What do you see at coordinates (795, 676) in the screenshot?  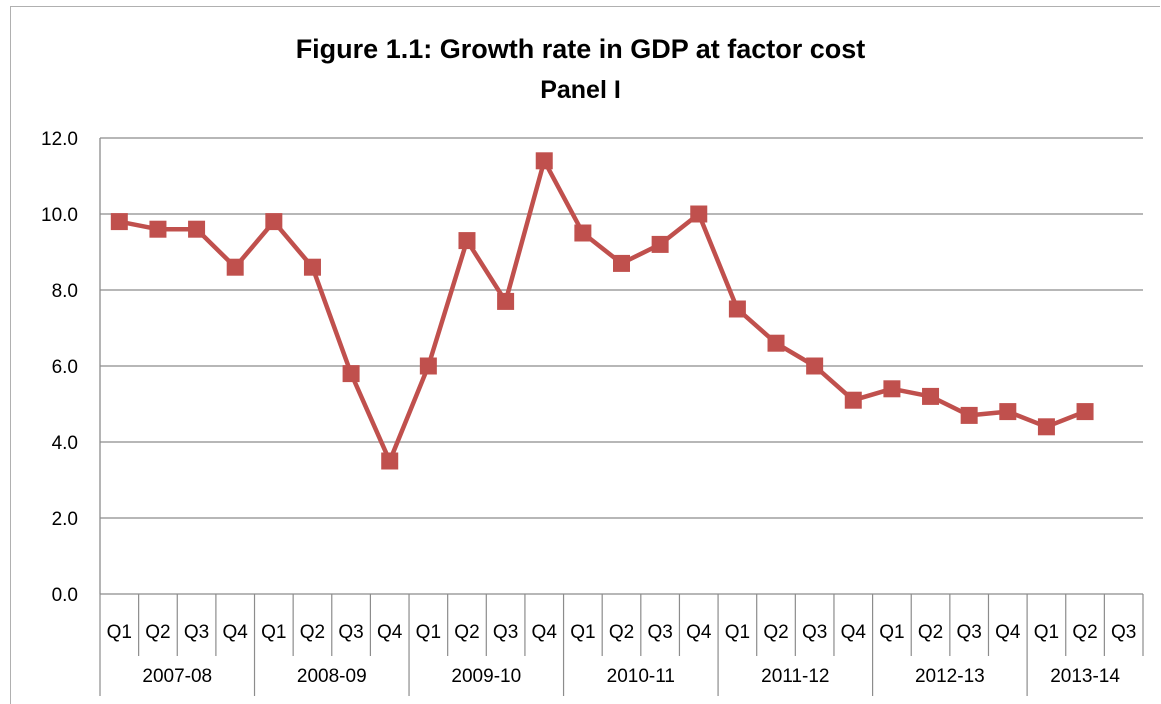 I see `x-group-label-year: 2011-12` at bounding box center [795, 676].